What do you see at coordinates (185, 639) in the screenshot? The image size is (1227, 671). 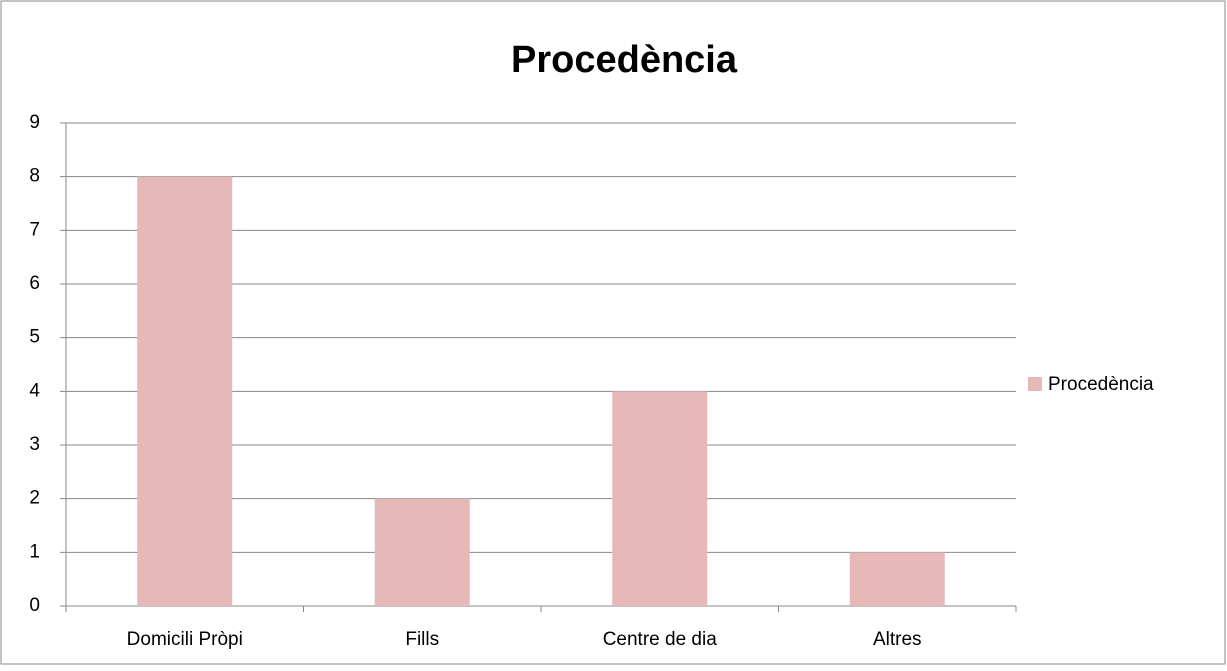 I see `x-tick-label: Domicili Pròpi` at bounding box center [185, 639].